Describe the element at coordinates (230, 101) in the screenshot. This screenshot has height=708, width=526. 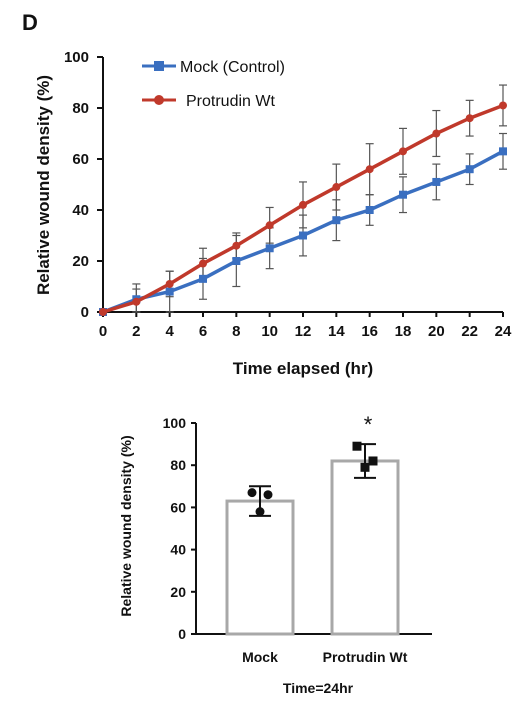
I see `legend-label-protrudin: Protrudin Wt` at that location.